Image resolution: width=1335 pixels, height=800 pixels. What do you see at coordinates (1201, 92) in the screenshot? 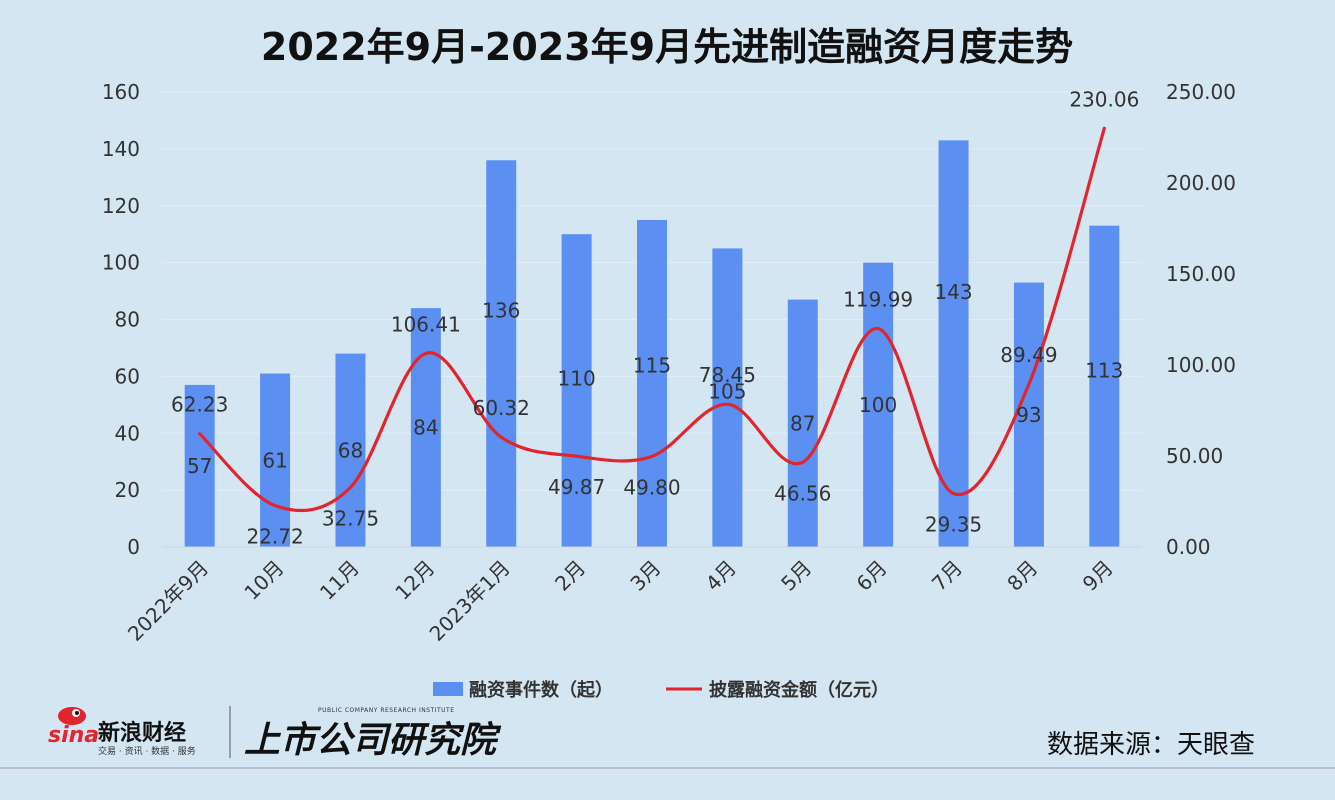
I see `y-right-tick-label: 250.00` at bounding box center [1201, 92].